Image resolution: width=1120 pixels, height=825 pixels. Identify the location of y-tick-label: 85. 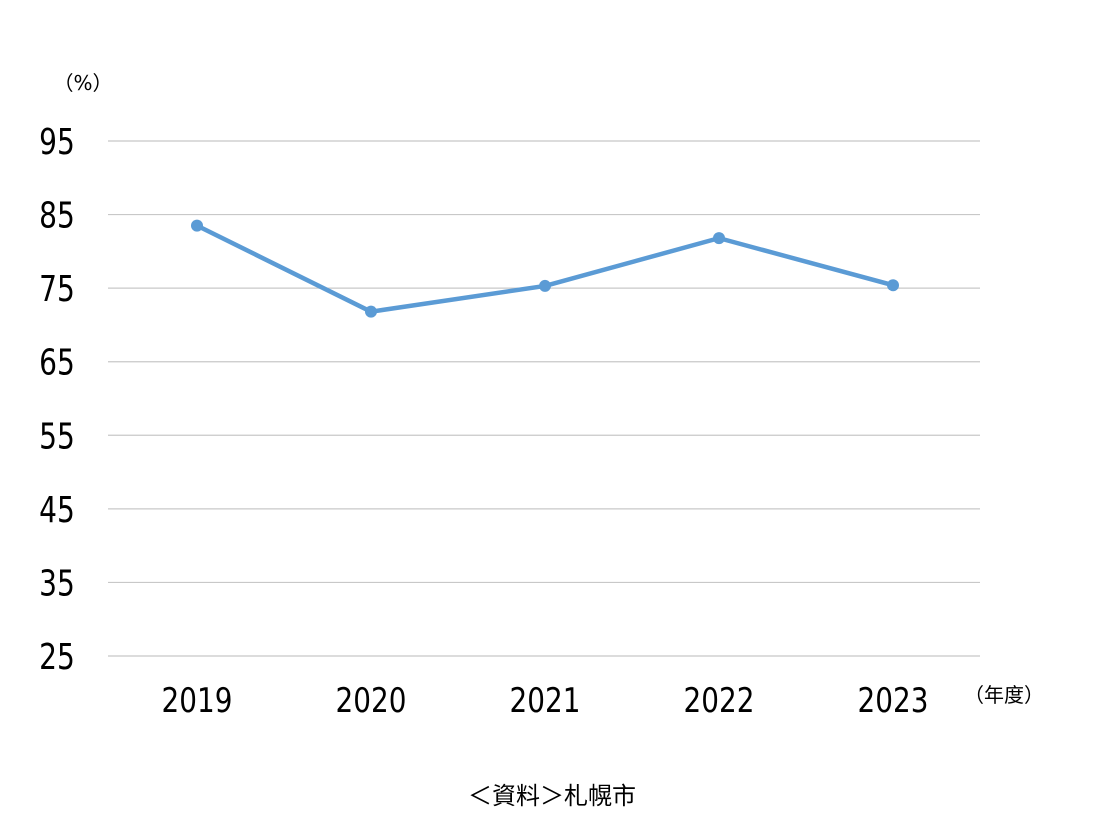
(57, 215).